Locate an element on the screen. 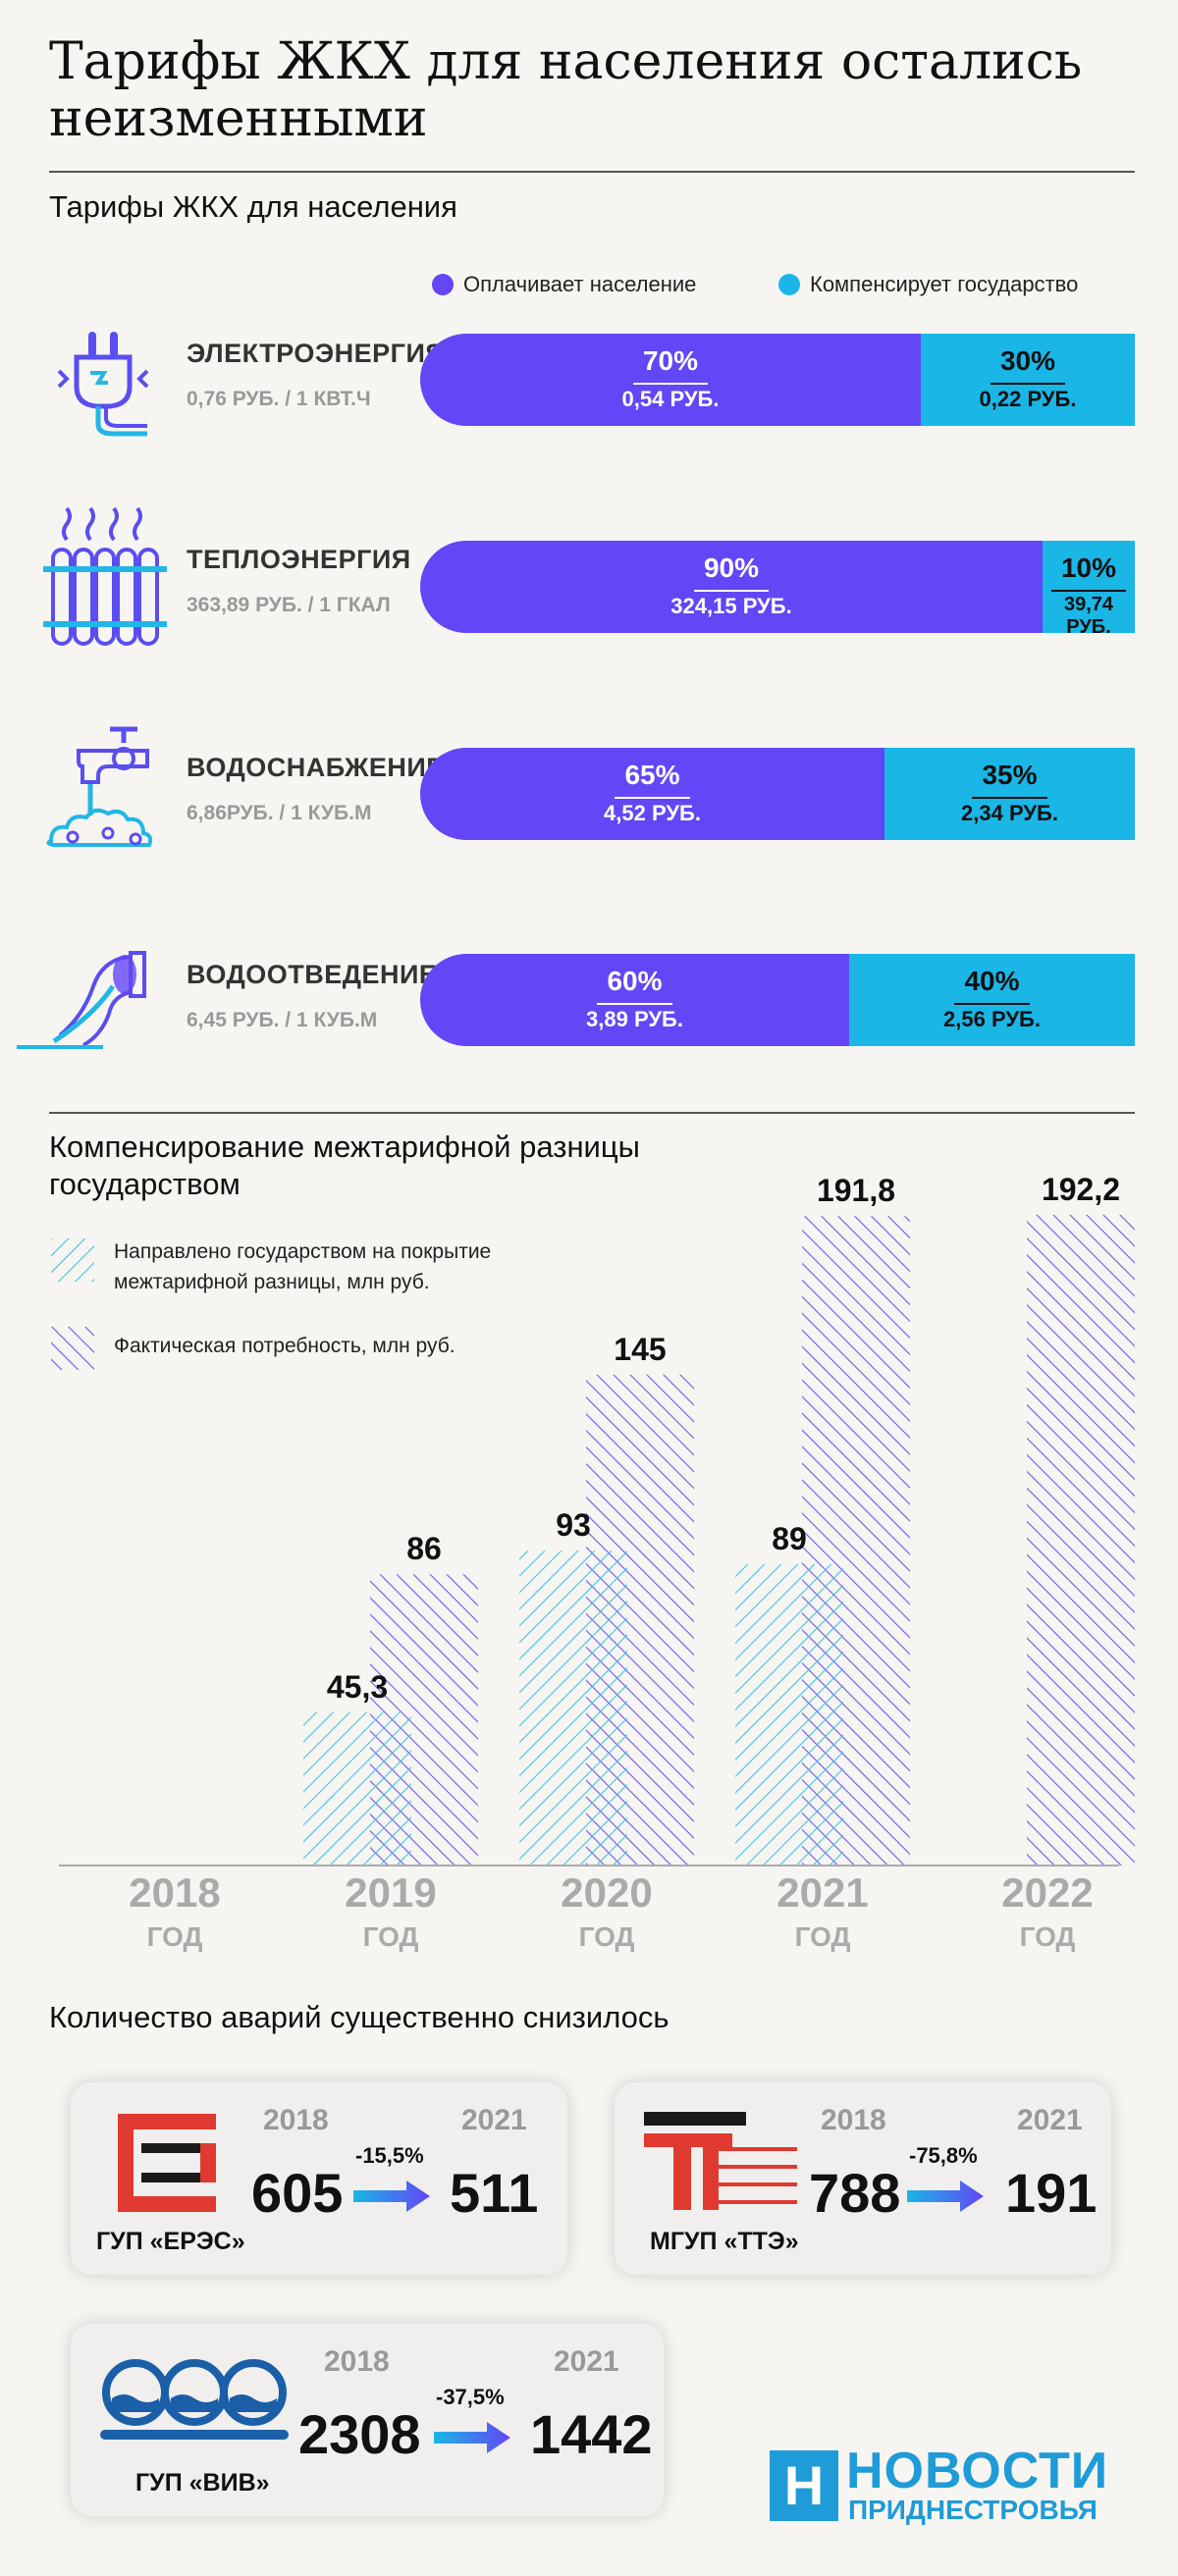 This screenshot has width=1178, height=2576. pct-state: 10% is located at coordinates (1088, 572).